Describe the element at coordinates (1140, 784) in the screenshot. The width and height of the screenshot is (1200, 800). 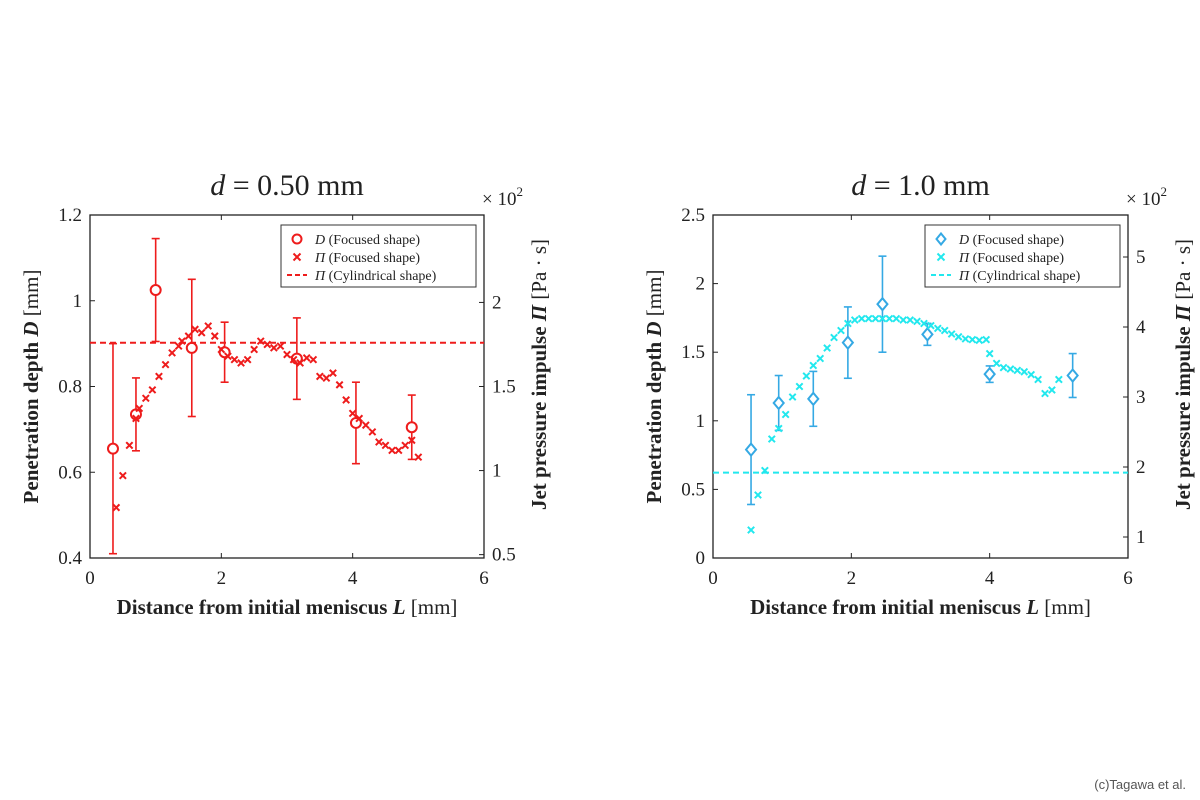
I see `image-credit: (c)Tagawa et al.` at that location.